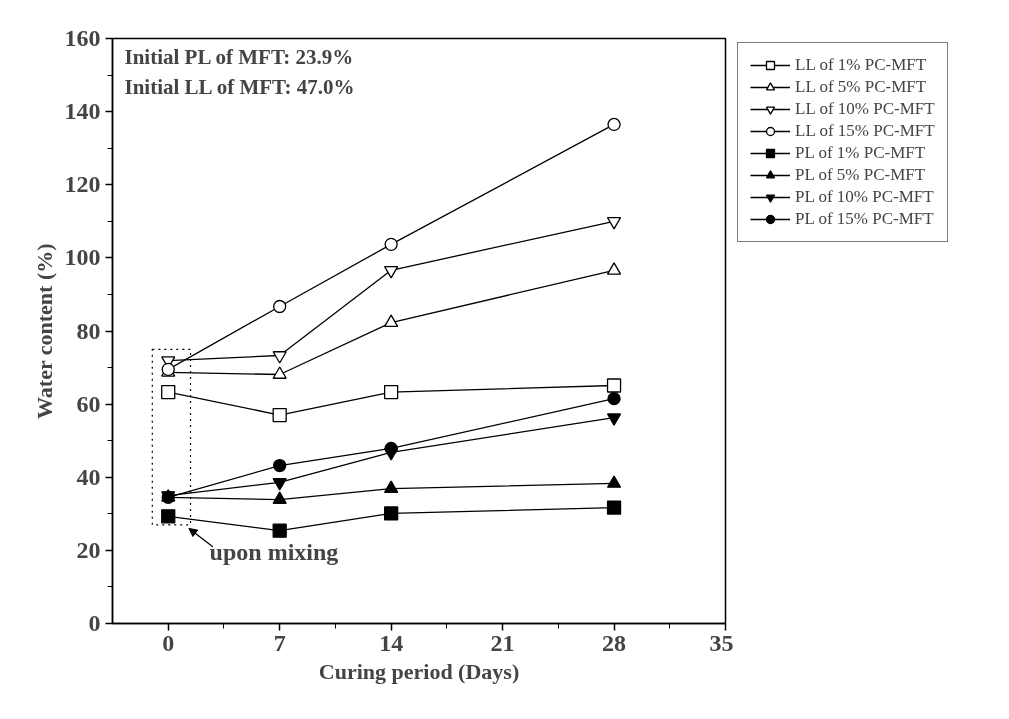  What do you see at coordinates (860, 175) in the screenshot?
I see `legend-label: PL of 5% PC-MFT` at bounding box center [860, 175].